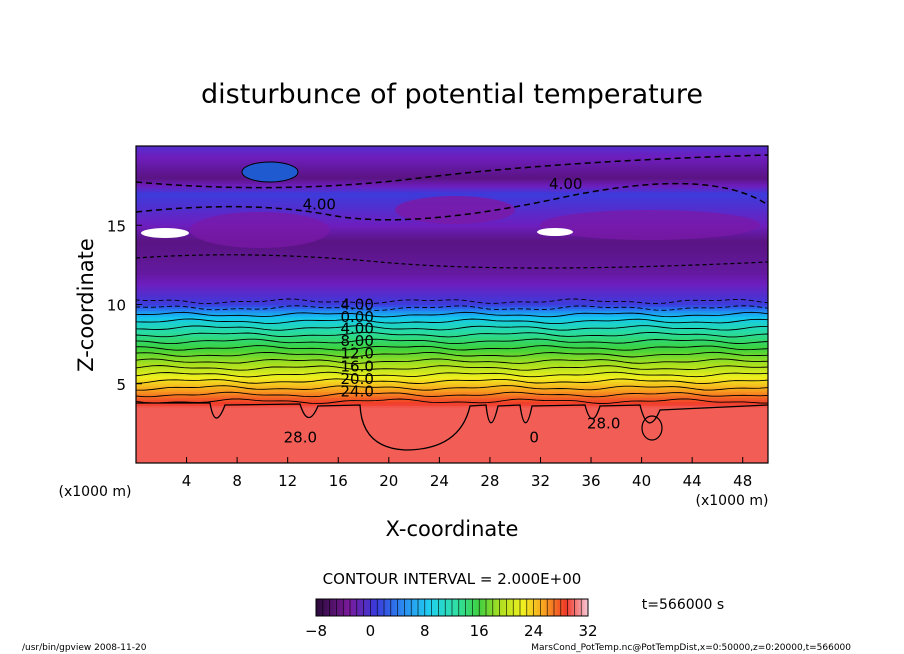  I want to click on field-feature, so click(555, 232).